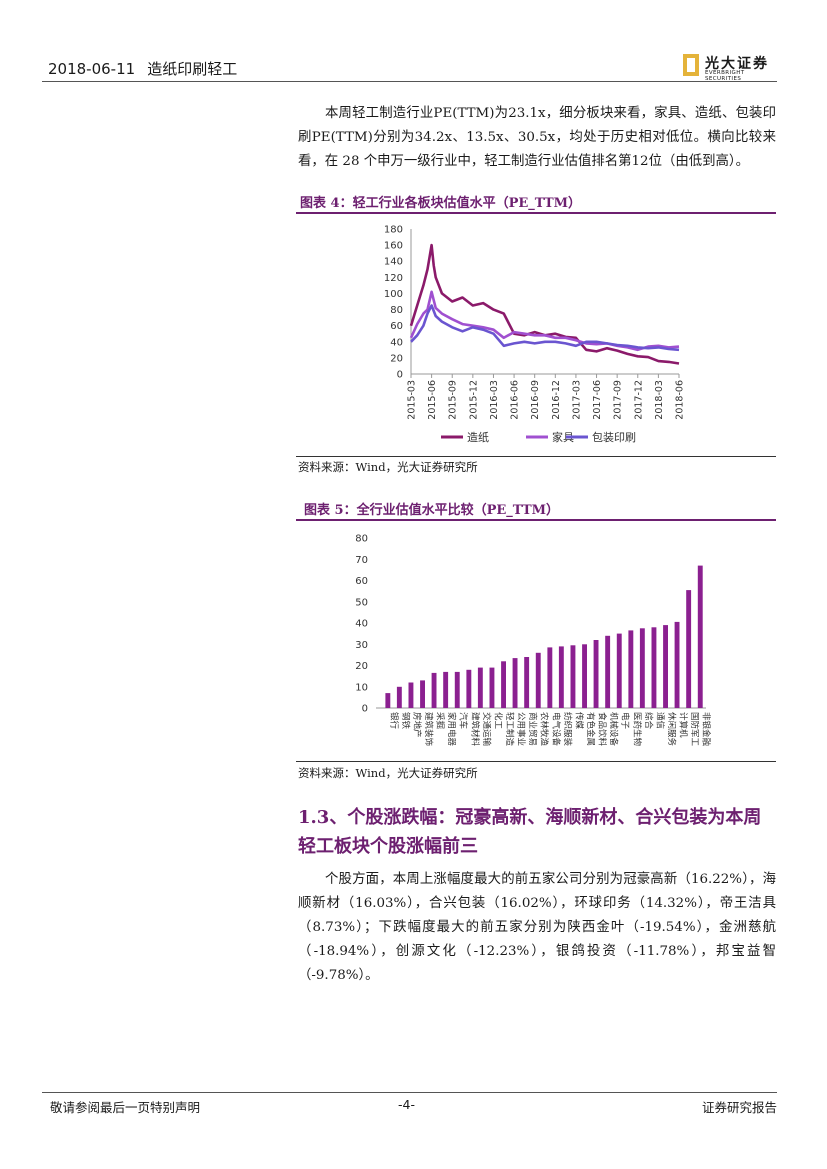 The height and width of the screenshot is (1169, 827). I want to click on bar-电子, so click(619, 670).